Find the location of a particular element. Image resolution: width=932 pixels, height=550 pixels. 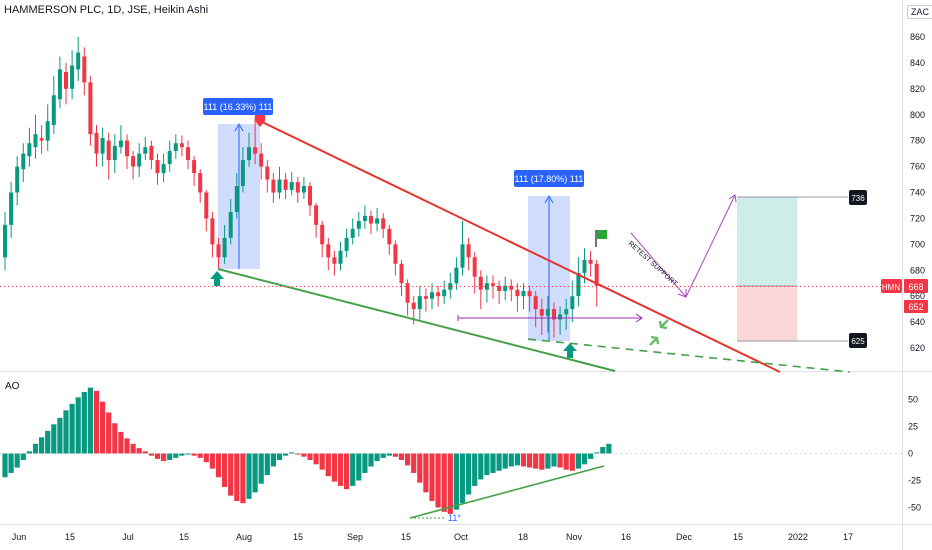

currency-badge: ZAC is located at coordinates (919, 12).